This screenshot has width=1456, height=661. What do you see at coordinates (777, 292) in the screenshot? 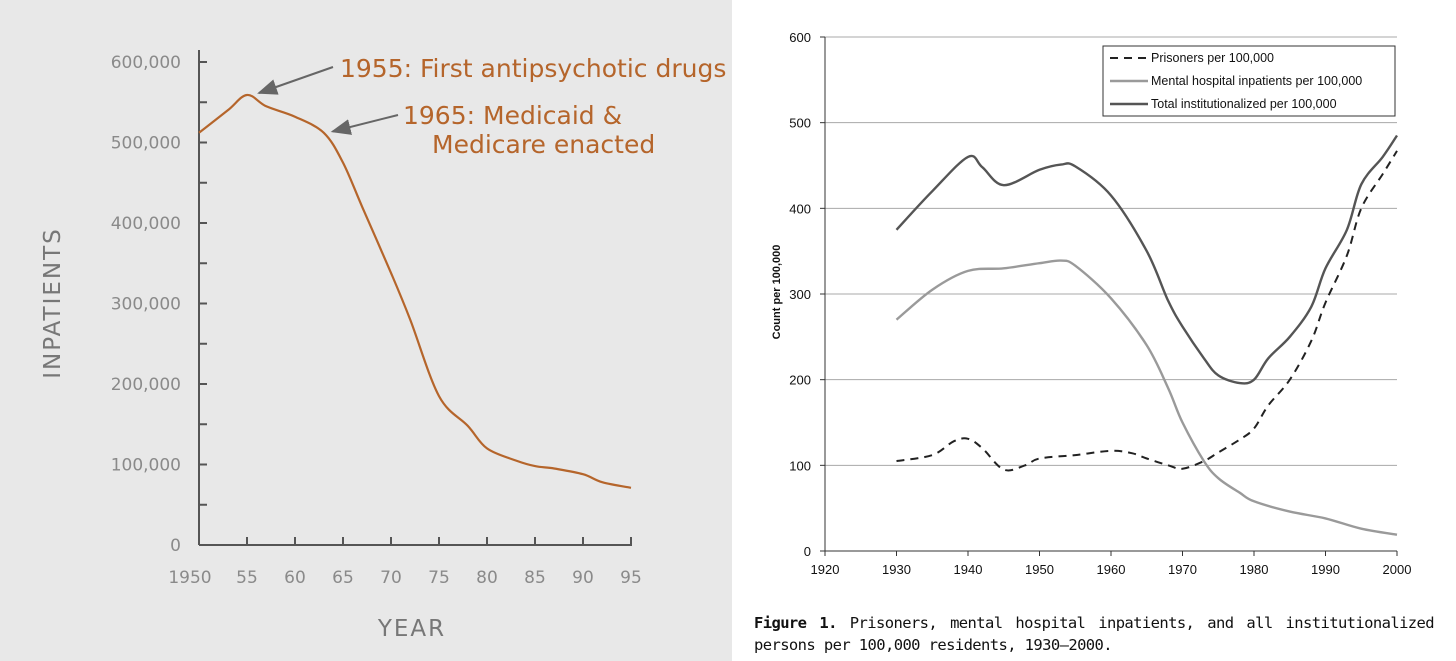
I see `y-axis-label: Count per 100,000` at bounding box center [777, 292].